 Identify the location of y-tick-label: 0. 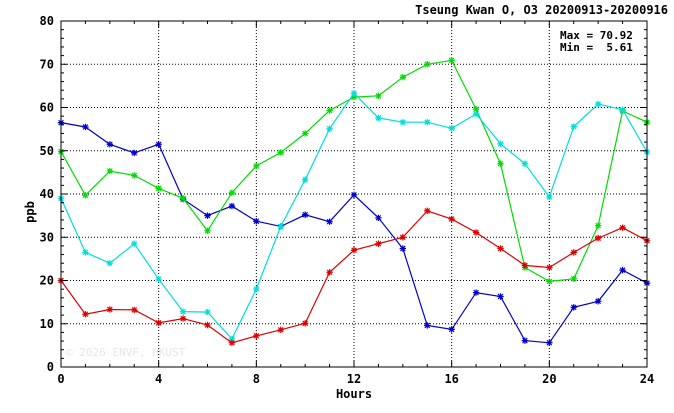
(50, 367).